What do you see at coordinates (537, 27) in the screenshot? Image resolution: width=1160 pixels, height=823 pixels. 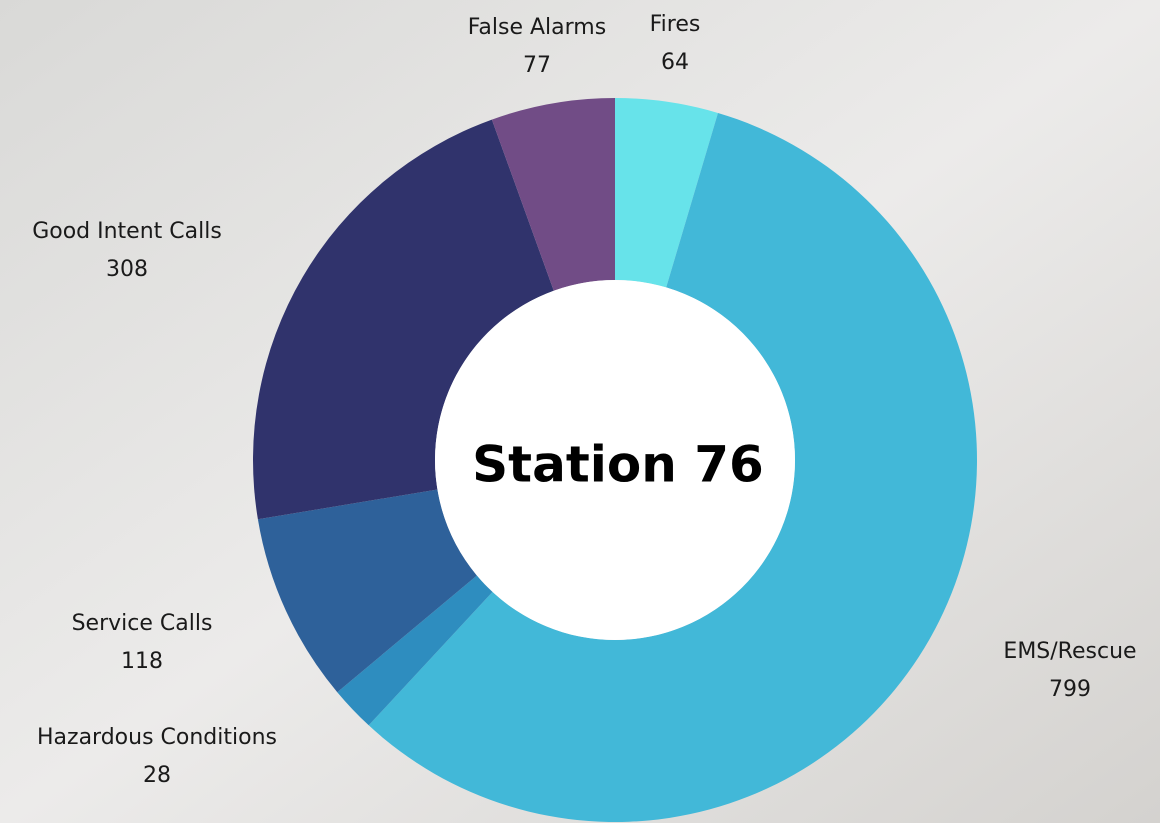 I see `slice-label: False Alarms` at bounding box center [537, 27].